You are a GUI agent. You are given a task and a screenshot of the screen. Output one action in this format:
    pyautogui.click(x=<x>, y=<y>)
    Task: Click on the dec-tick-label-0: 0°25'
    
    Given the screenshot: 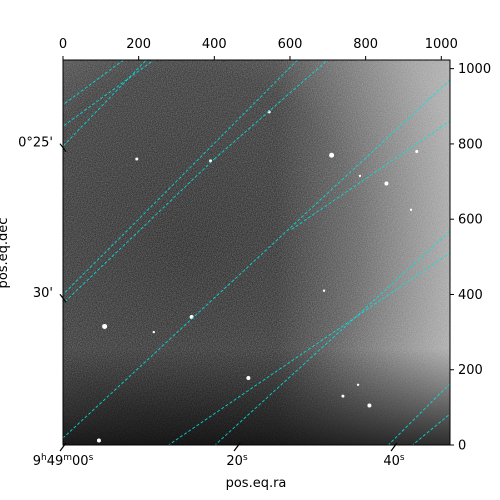 What is the action you would take?
    pyautogui.click(x=35, y=143)
    